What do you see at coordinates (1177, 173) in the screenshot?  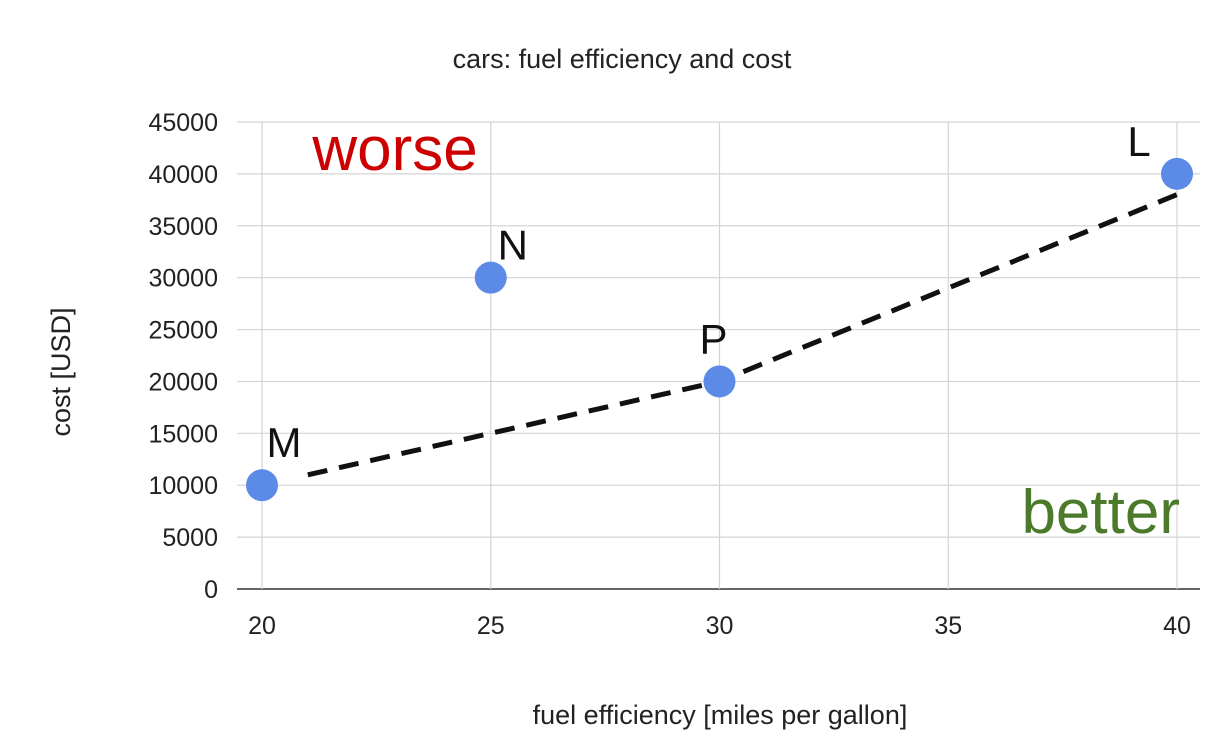 I see `data-point-l` at bounding box center [1177, 173].